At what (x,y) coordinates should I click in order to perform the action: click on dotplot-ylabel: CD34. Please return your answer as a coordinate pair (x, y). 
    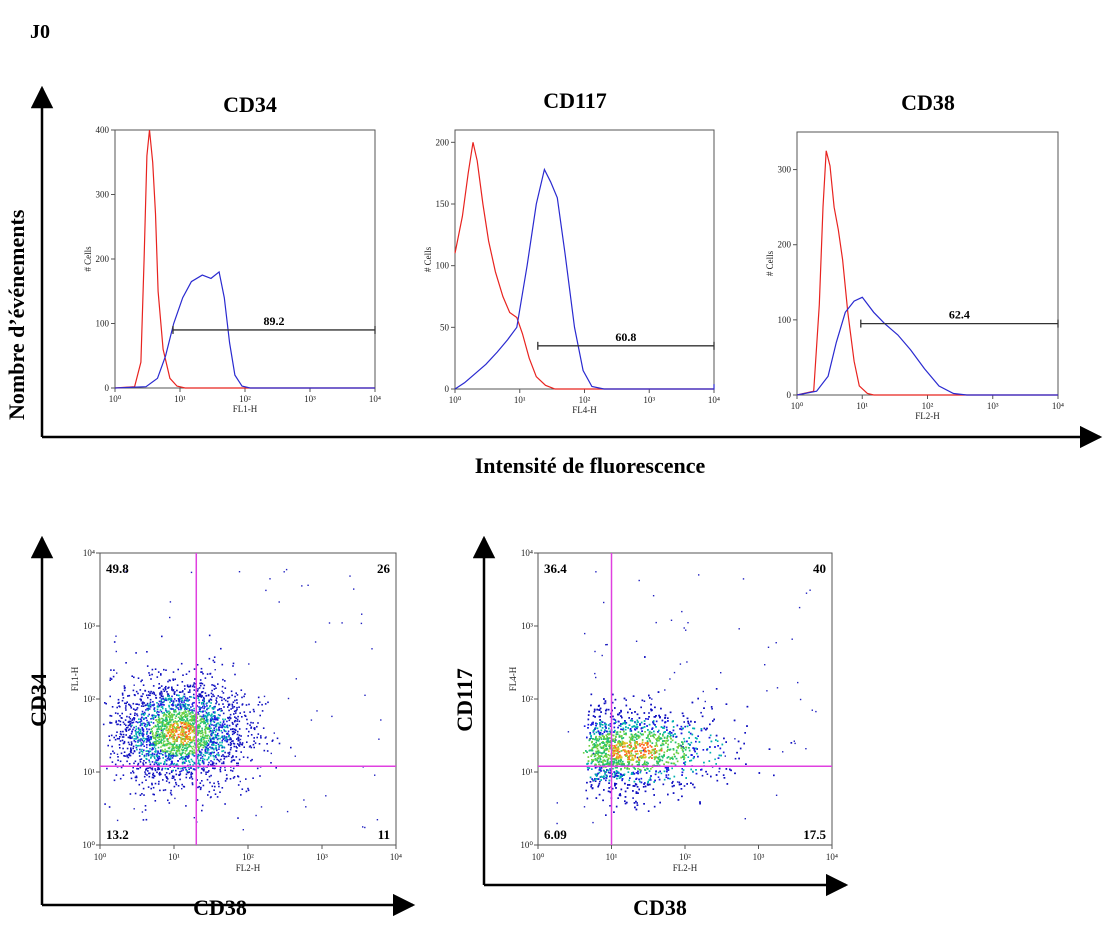
    Looking at the image, I should click on (38, 700).